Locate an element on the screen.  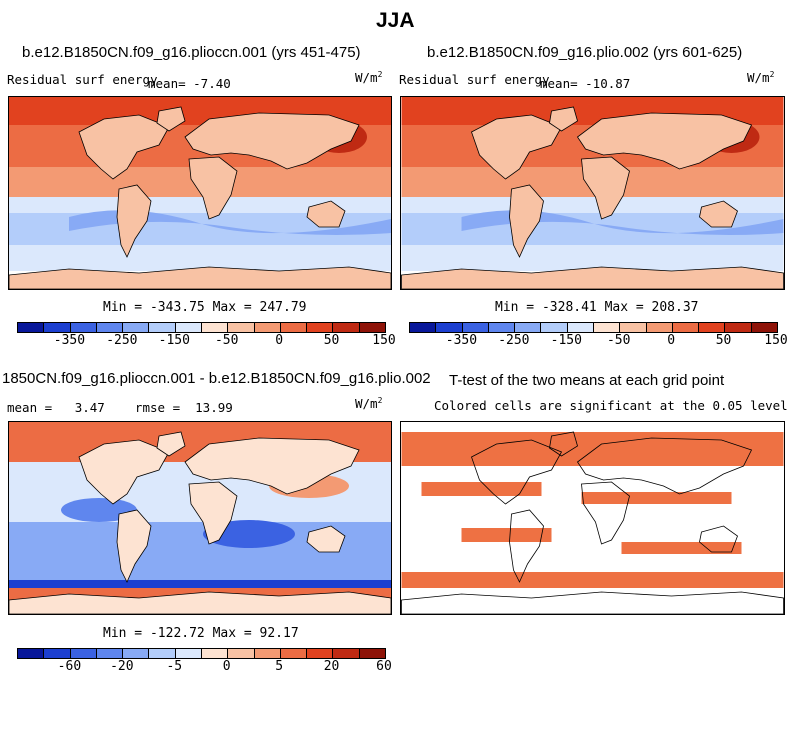
panel2-colorbar-labels: -350 -250 -150 -50 0 50 150 is located at coordinates (598, 341).